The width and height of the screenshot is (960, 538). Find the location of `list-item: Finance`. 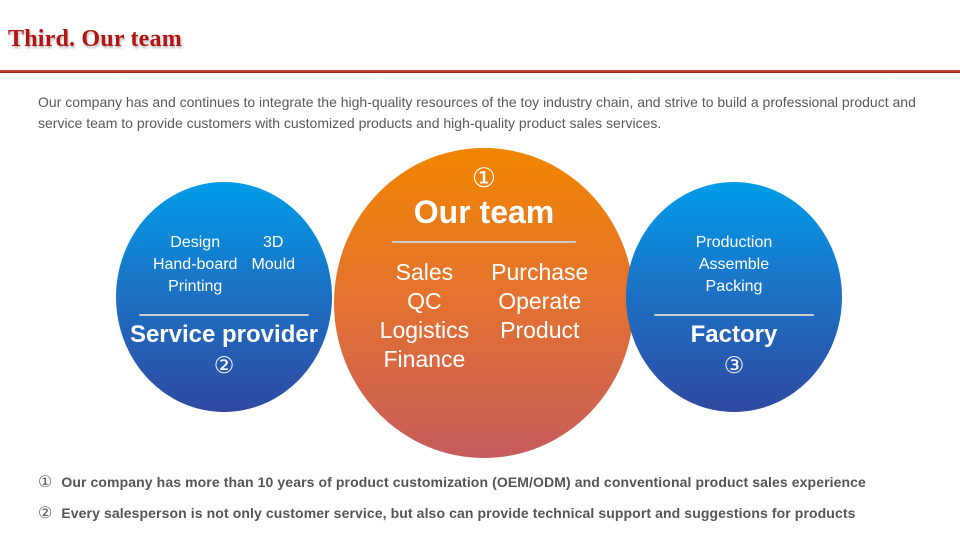

list-item: Finance is located at coordinates (424, 359).